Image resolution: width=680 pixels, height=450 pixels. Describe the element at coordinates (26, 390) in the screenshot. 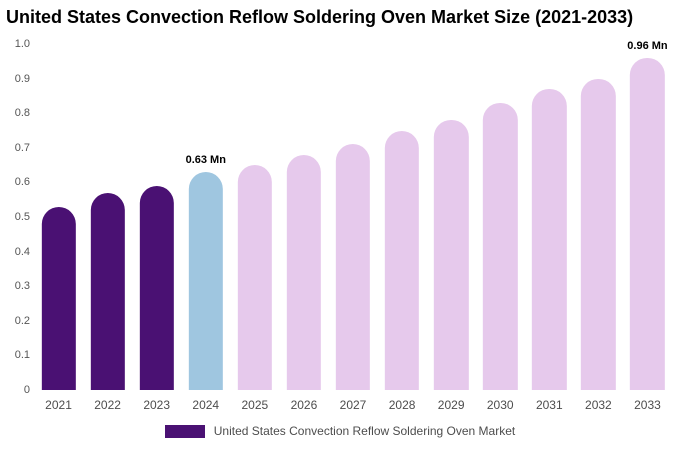

I see `y-tick-label: 0` at that location.